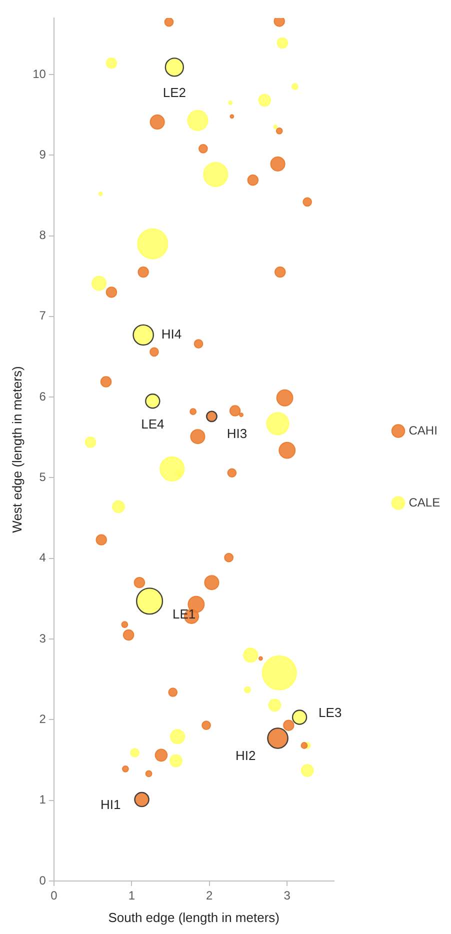  Describe the element at coordinates (132, 895) in the screenshot. I see `x-tick-label: 1` at that location.